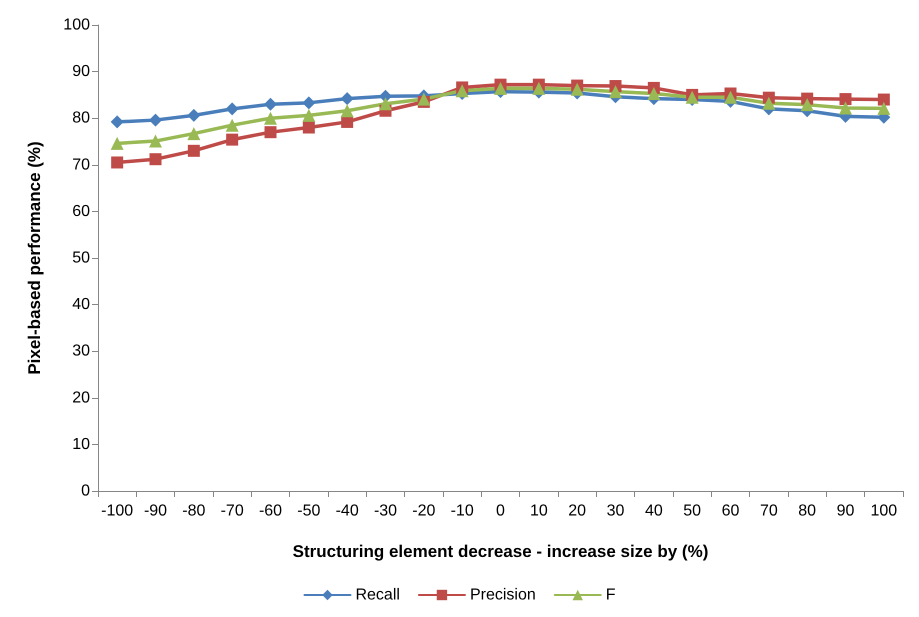  I want to click on y-axis-title: Pixel-based performance (%), so click(34, 258).